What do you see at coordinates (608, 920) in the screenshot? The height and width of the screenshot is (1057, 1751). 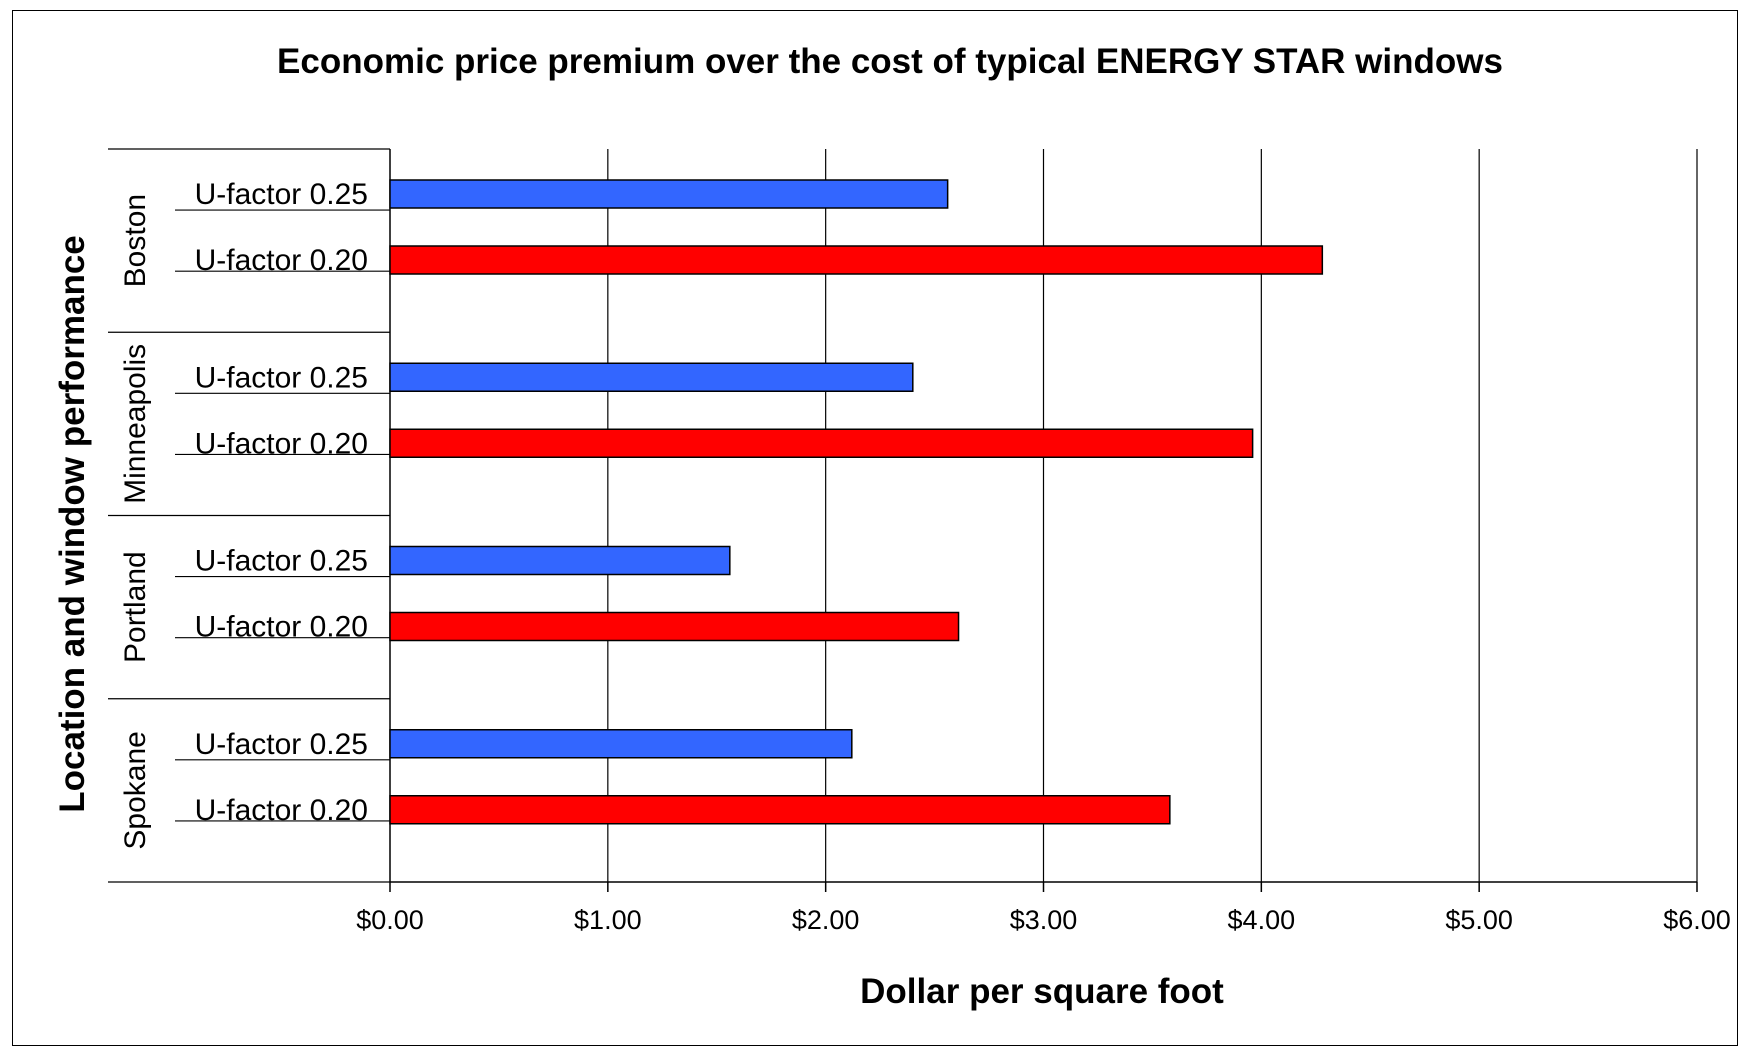 I see `x-tick-label: $1.00` at bounding box center [608, 920].